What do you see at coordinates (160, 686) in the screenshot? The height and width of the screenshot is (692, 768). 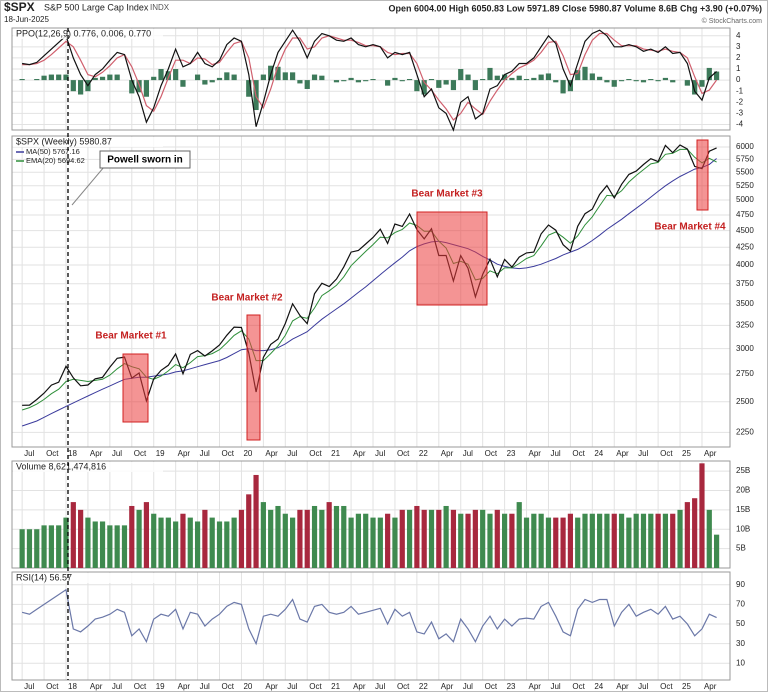 I see `x-tick-label: 19` at bounding box center [160, 686].